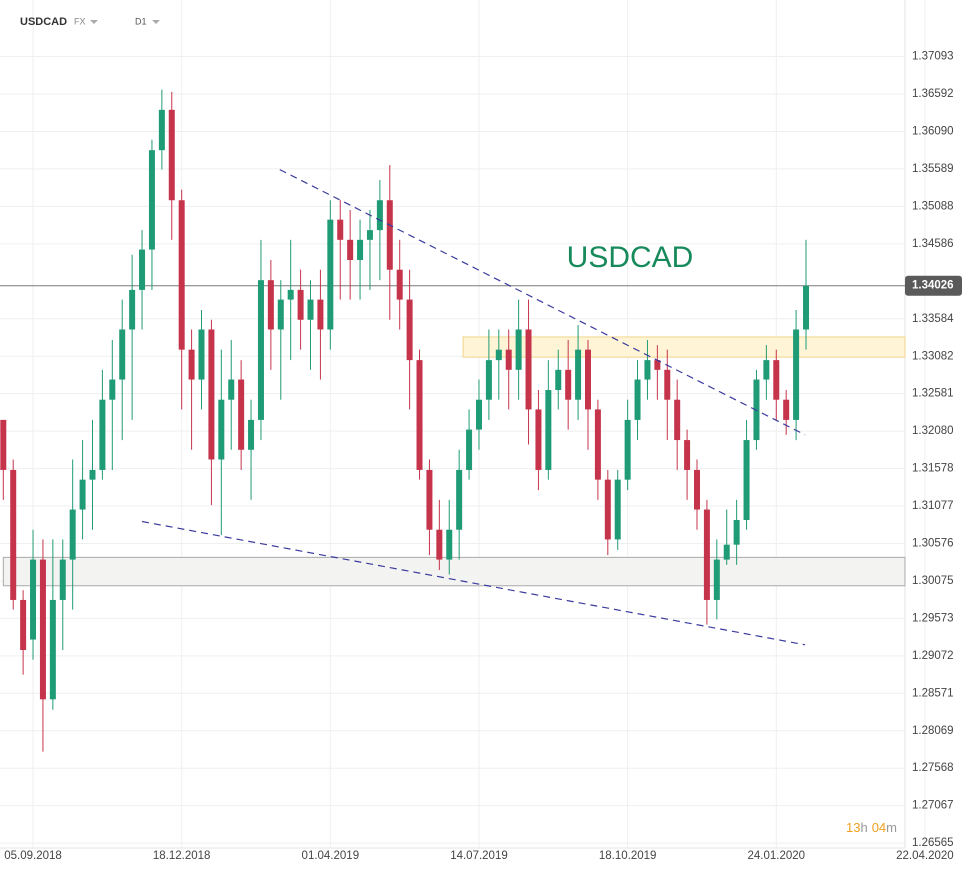 The width and height of the screenshot is (972, 871). Describe the element at coordinates (479, 856) in the screenshot. I see `x-tick-label: 14.07.2019` at that location.